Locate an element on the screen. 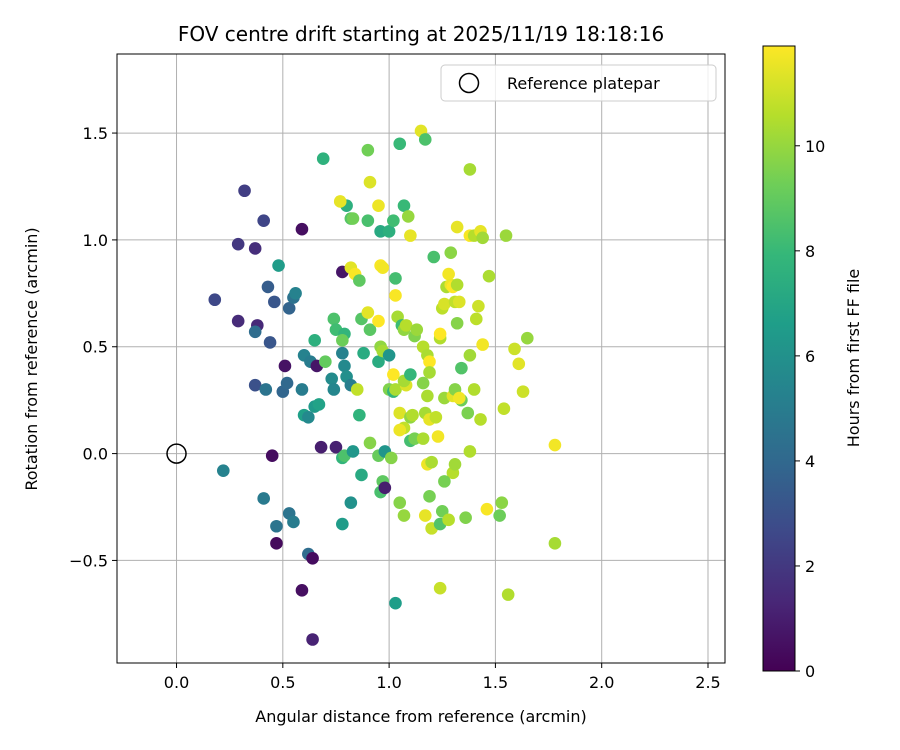 This screenshot has height=750, width=900. legend-box is located at coordinates (578, 83).